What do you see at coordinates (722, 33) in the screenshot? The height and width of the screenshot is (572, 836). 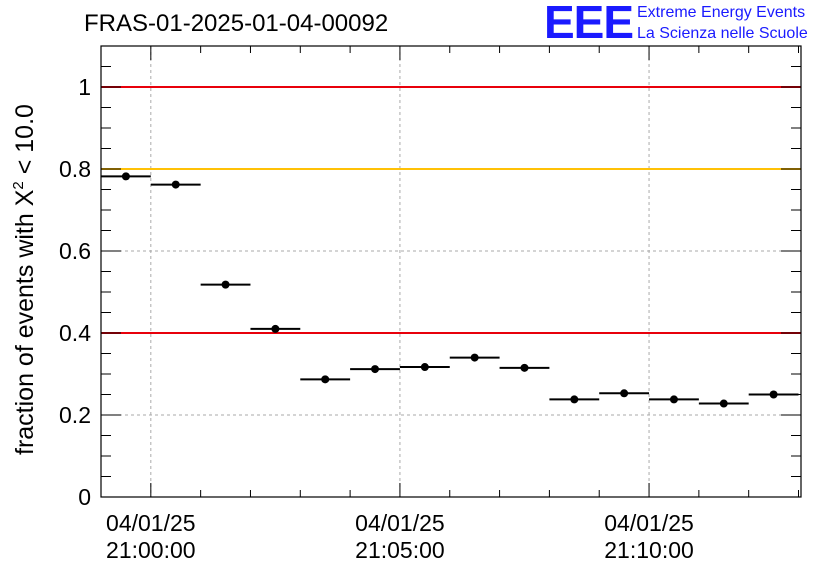 I see `logo-line-2: La Scienza nelle Scuole` at bounding box center [722, 33].